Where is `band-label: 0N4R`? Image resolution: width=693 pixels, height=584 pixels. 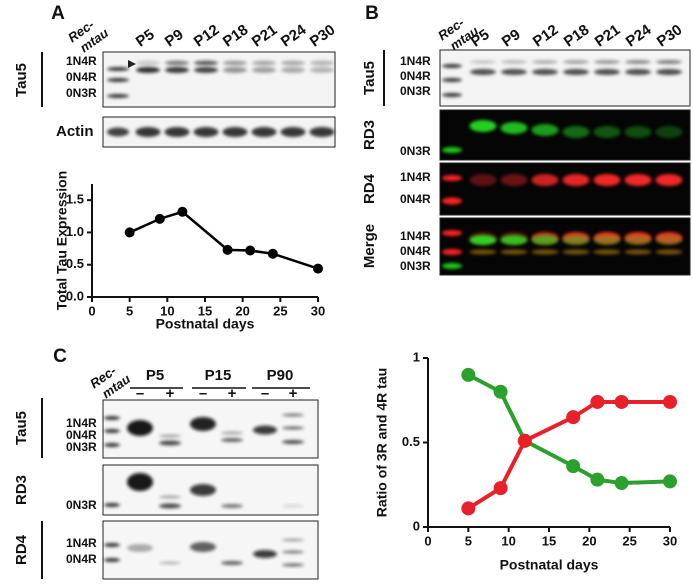
band-label: 0N4R is located at coordinates (415, 251).